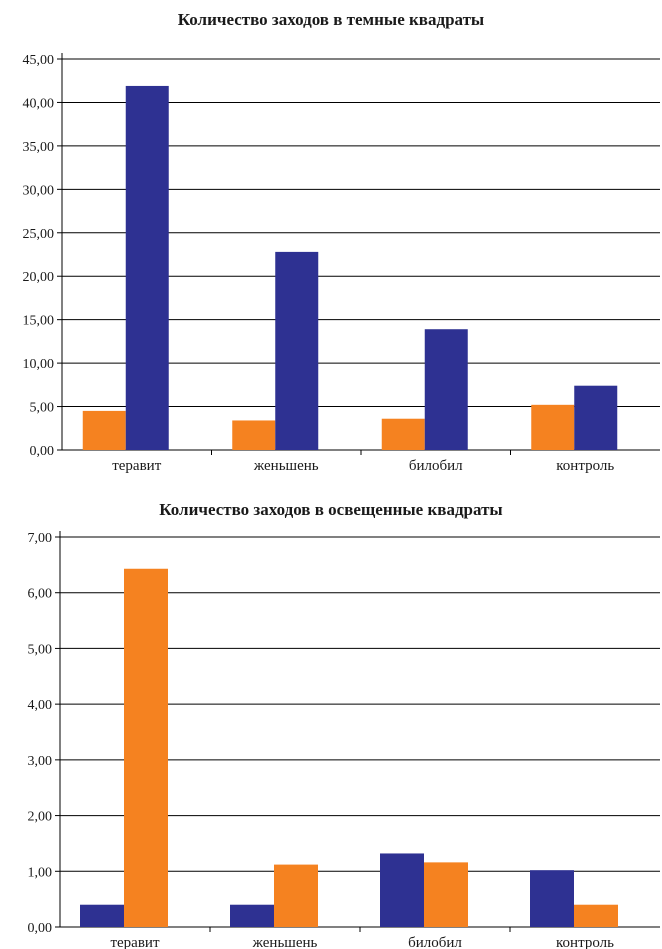  Describe the element at coordinates (39, 277) in the screenshot. I see `y-tick-label: 20,00` at that location.